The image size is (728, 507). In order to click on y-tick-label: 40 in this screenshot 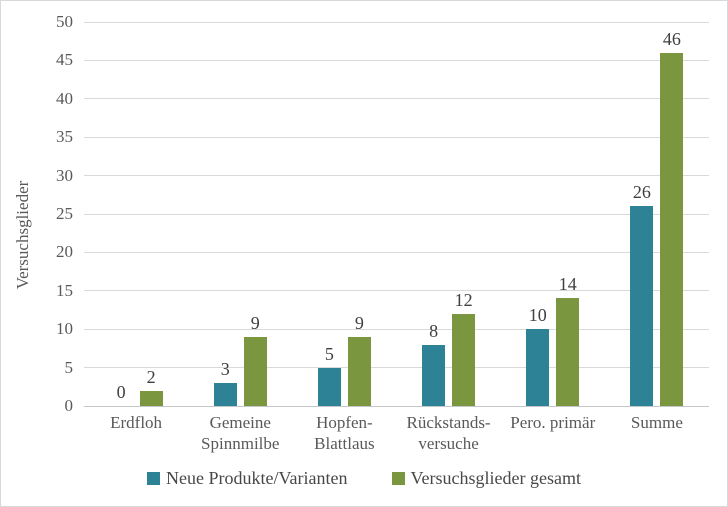, I will do `click(64, 98)`.